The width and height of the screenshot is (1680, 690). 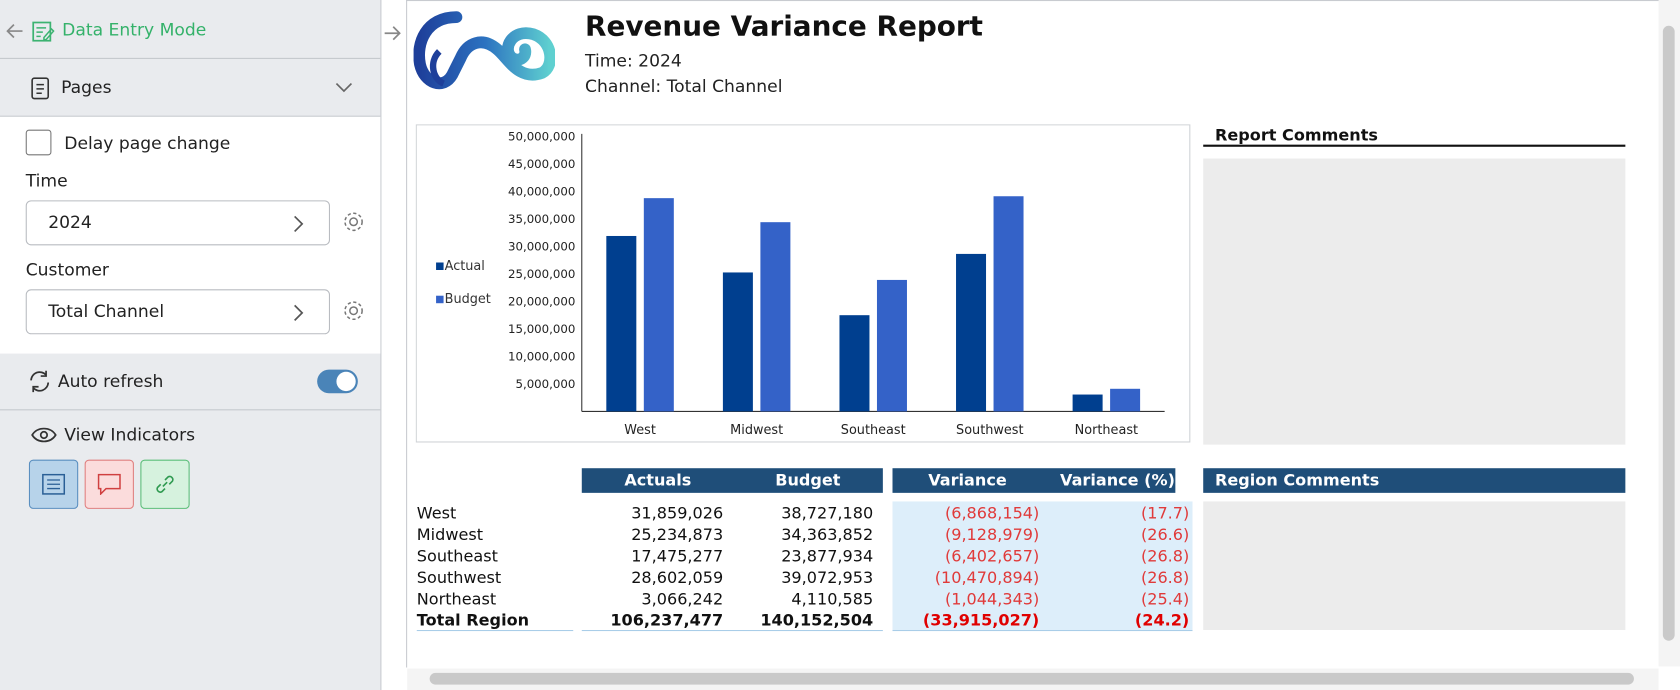 What do you see at coordinates (981, 620) in the screenshot?
I see `cell: (33,915,027)` at bounding box center [981, 620].